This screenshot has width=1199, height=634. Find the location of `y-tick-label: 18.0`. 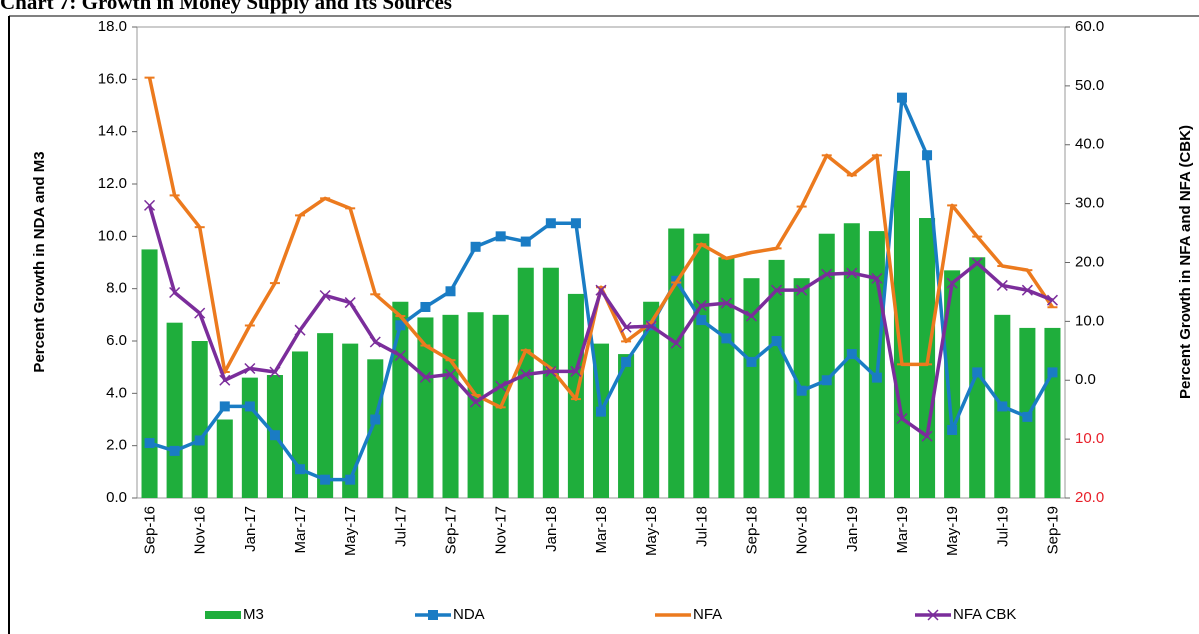

y-tick-label: 18.0 is located at coordinates (112, 26).